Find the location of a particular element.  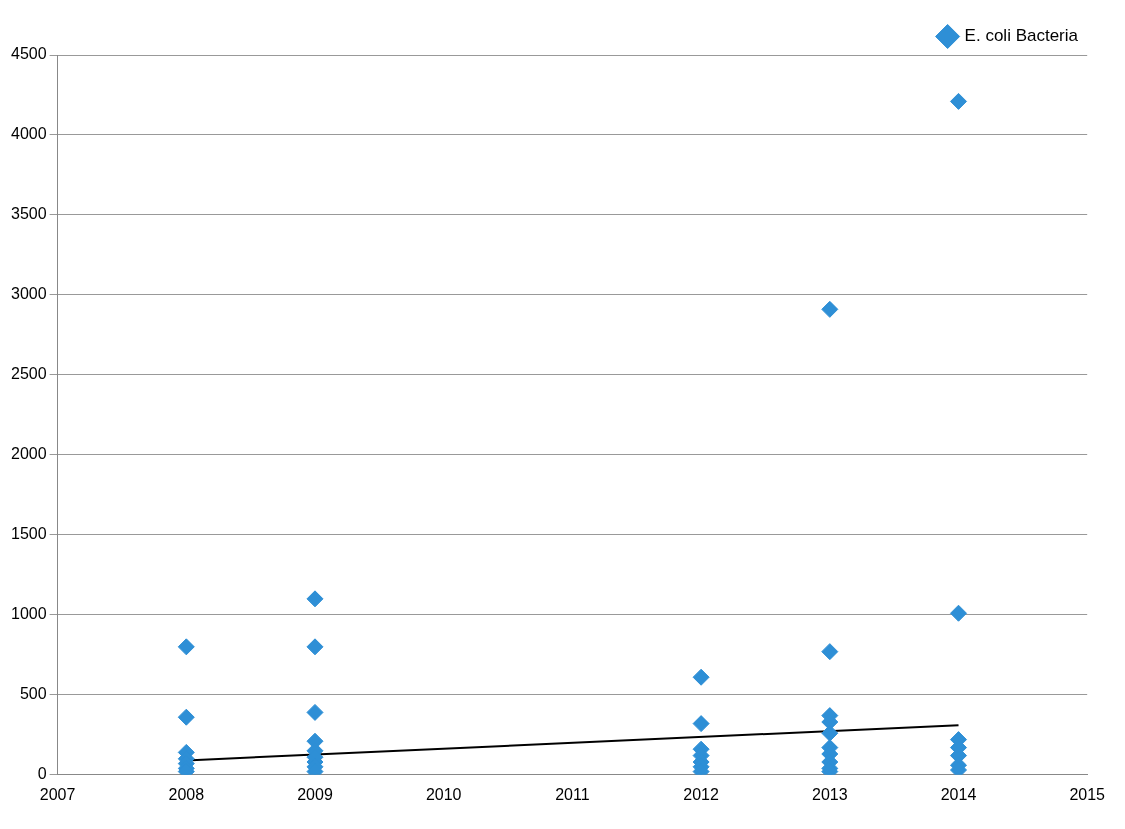

y-tick-label: 3500 is located at coordinates (29, 214).